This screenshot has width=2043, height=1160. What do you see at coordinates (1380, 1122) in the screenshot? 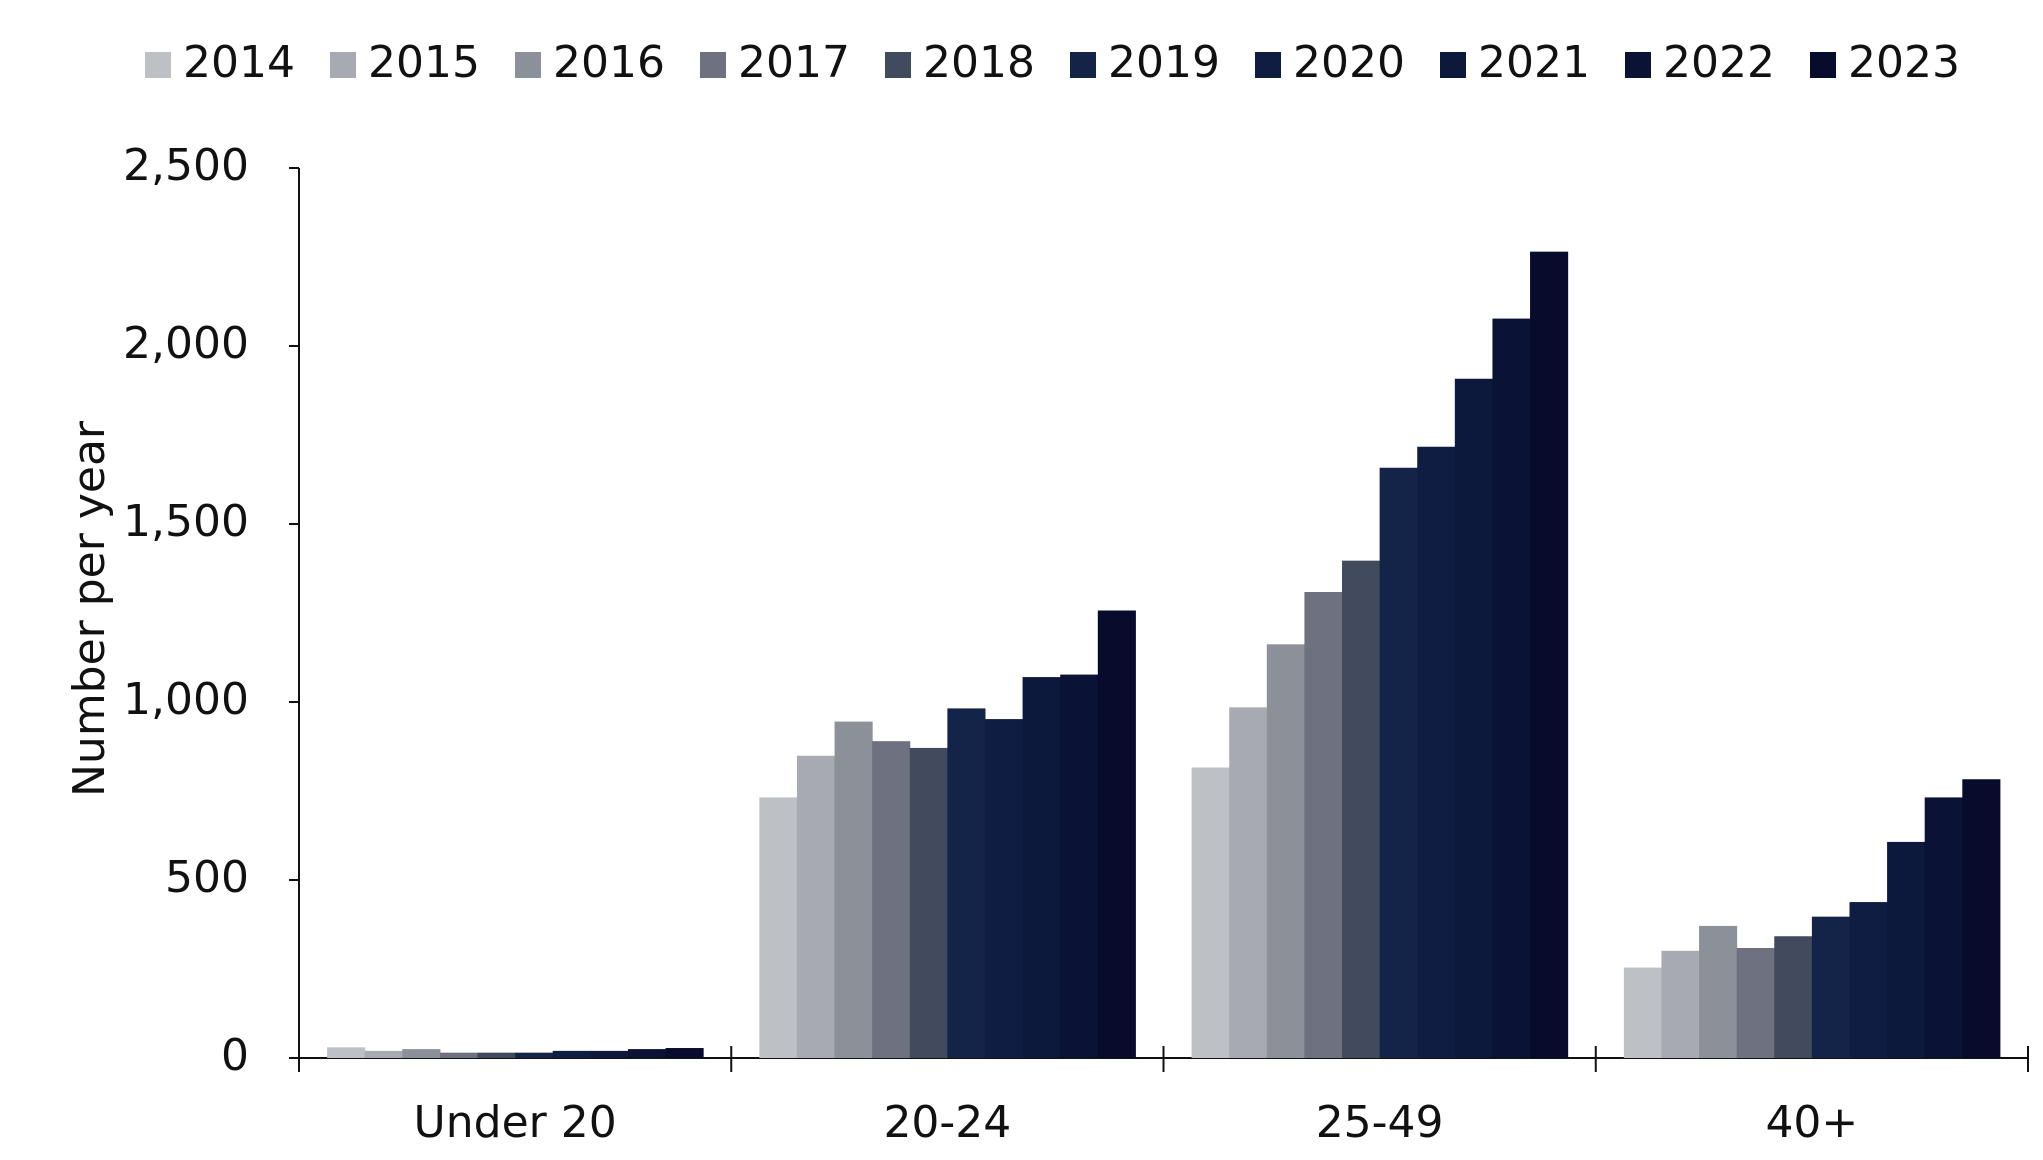
I see `x-tick-label: 25-49` at bounding box center [1380, 1122].